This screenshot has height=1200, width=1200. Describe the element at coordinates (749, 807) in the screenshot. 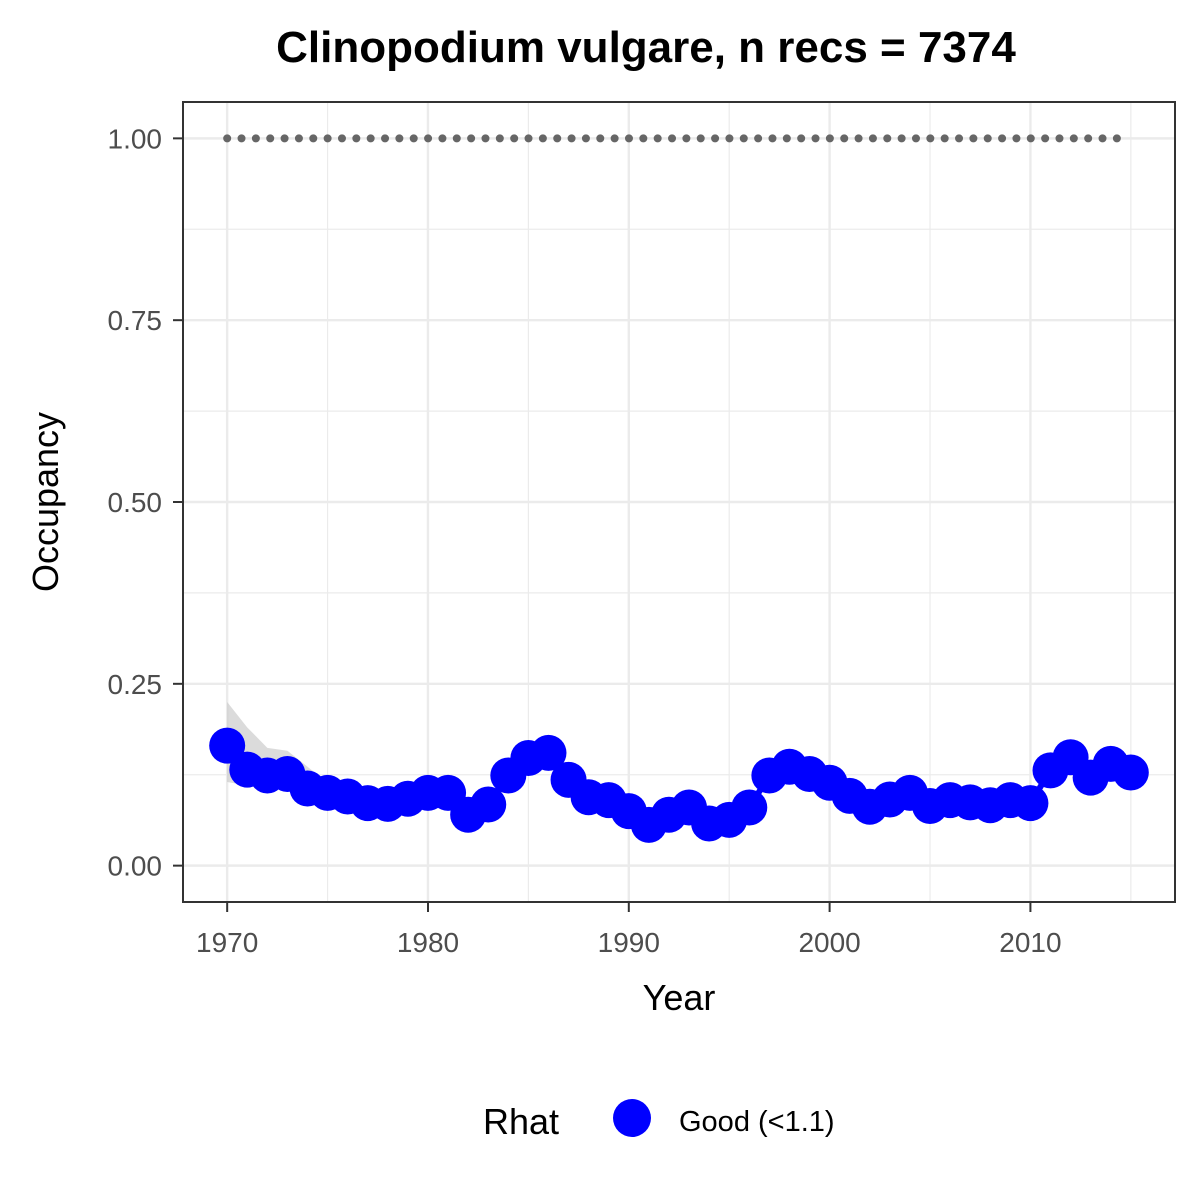

I see `data-point-1996` at that location.